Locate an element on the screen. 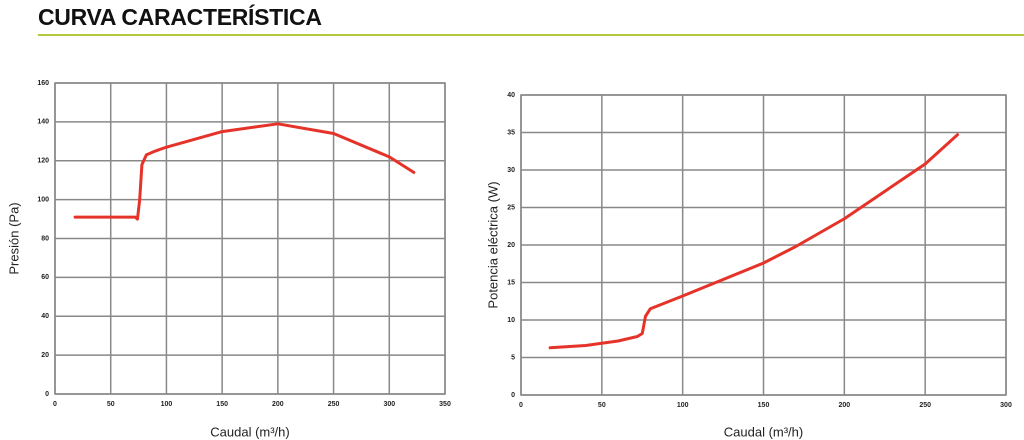 This screenshot has height=440, width=1024. y-tick-label: 35 is located at coordinates (511, 132).